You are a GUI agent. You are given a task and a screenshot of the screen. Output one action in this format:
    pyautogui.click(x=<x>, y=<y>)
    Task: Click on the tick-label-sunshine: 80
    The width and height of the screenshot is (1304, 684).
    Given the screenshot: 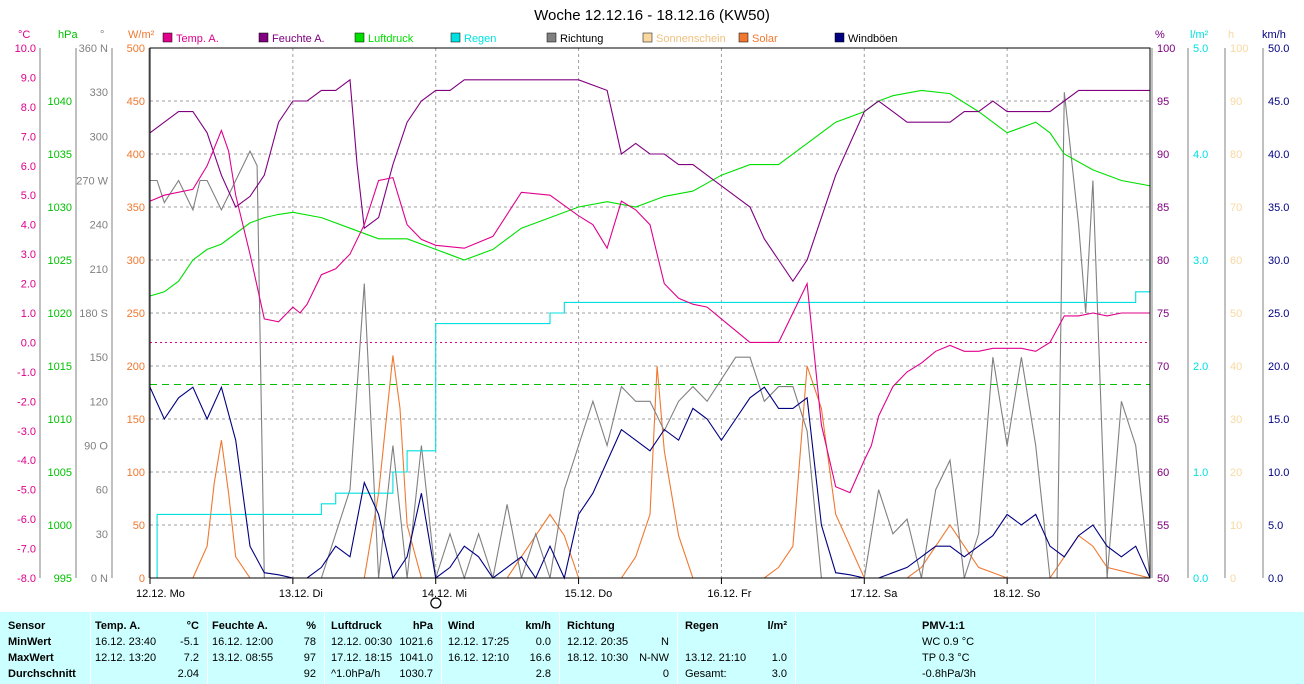 What is the action you would take?
    pyautogui.click(x=1236, y=155)
    